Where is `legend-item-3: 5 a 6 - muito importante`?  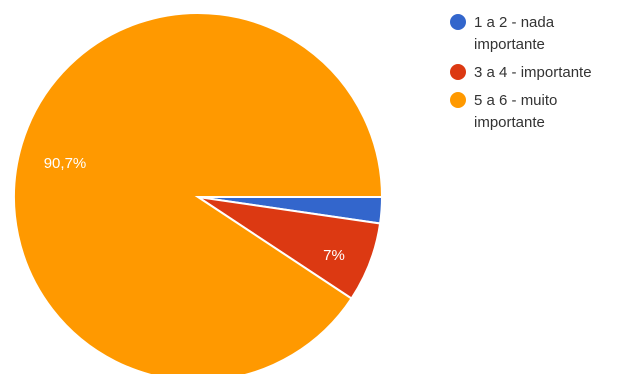 legend-item-3: 5 a 6 - muito importante is located at coordinates (503, 111).